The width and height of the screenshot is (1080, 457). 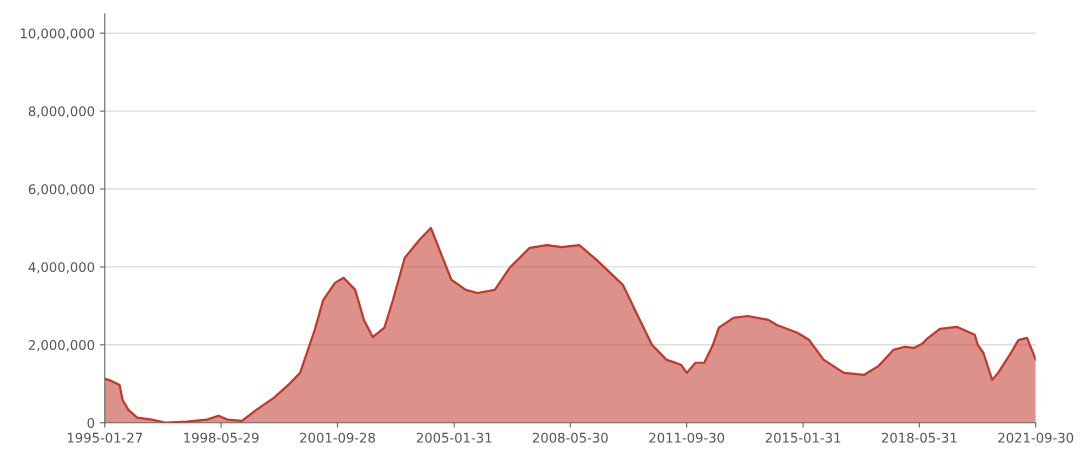 I want to click on x-tick-label: 2011-09-30, so click(x=687, y=437).